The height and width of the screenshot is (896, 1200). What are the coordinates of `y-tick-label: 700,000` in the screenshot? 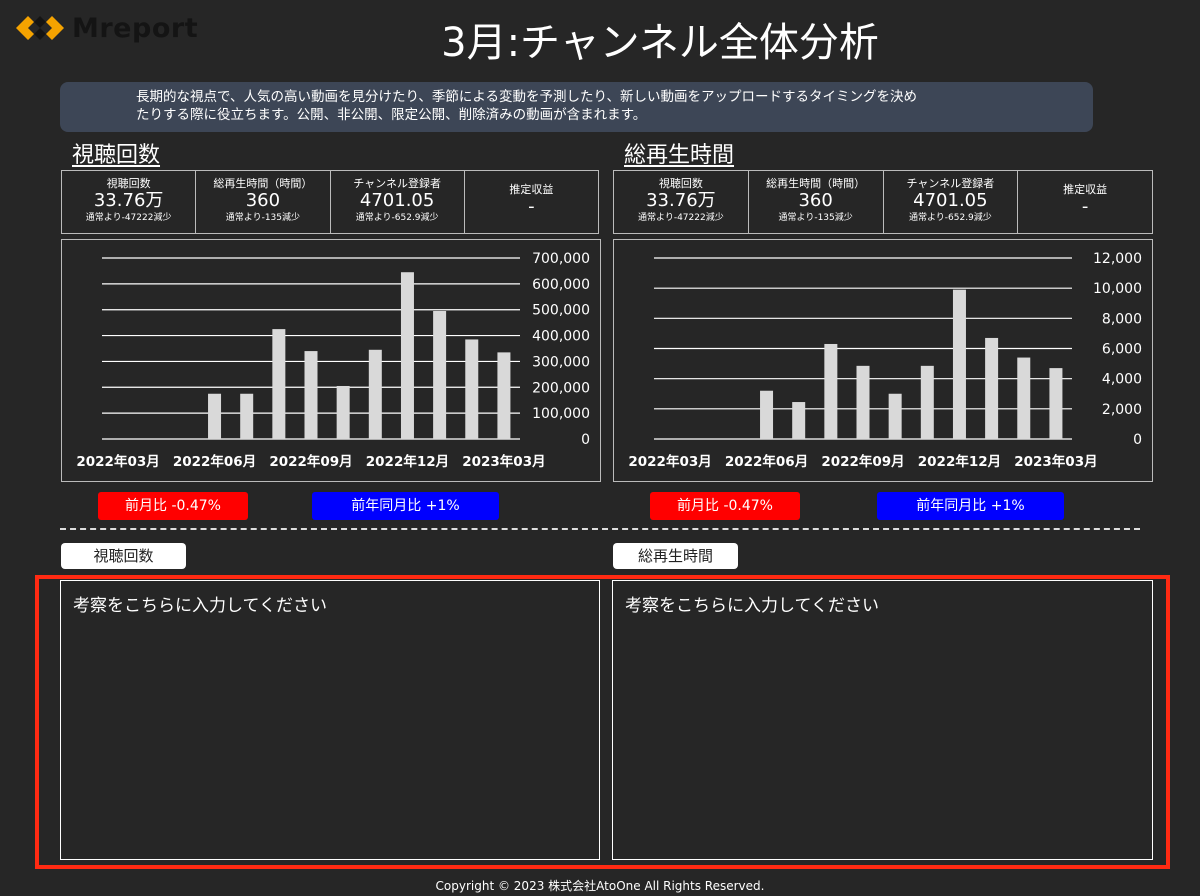 It's located at (561, 259).